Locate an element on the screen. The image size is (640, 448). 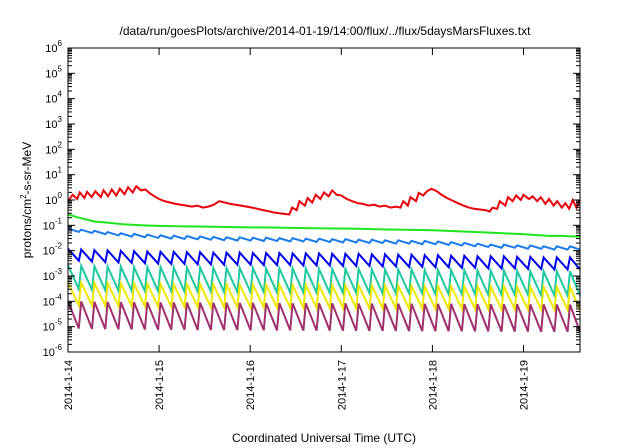
y-axis-label: protons/cm2-s-sr-MeV is located at coordinates (26, 200).